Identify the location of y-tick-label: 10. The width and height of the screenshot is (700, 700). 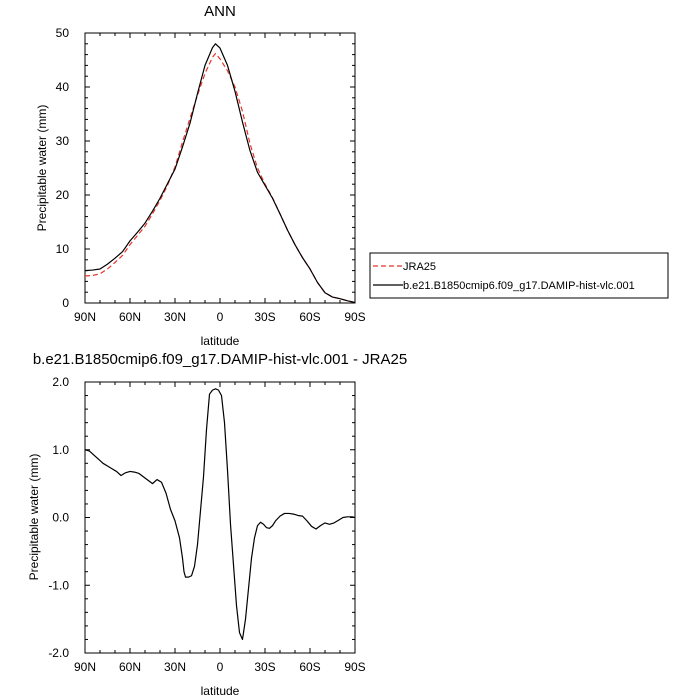
(63, 249).